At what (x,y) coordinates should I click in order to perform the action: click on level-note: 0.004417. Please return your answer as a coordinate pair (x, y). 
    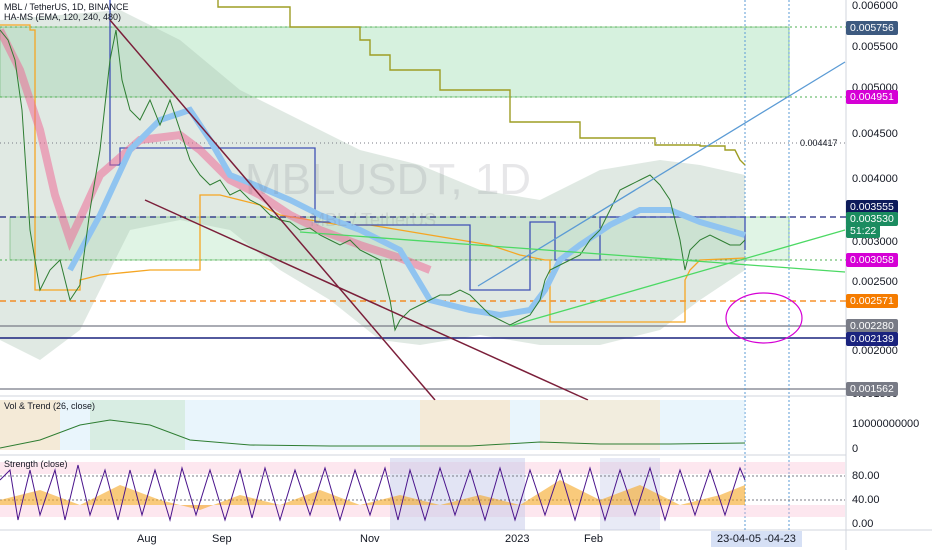
    Looking at the image, I should click on (819, 143).